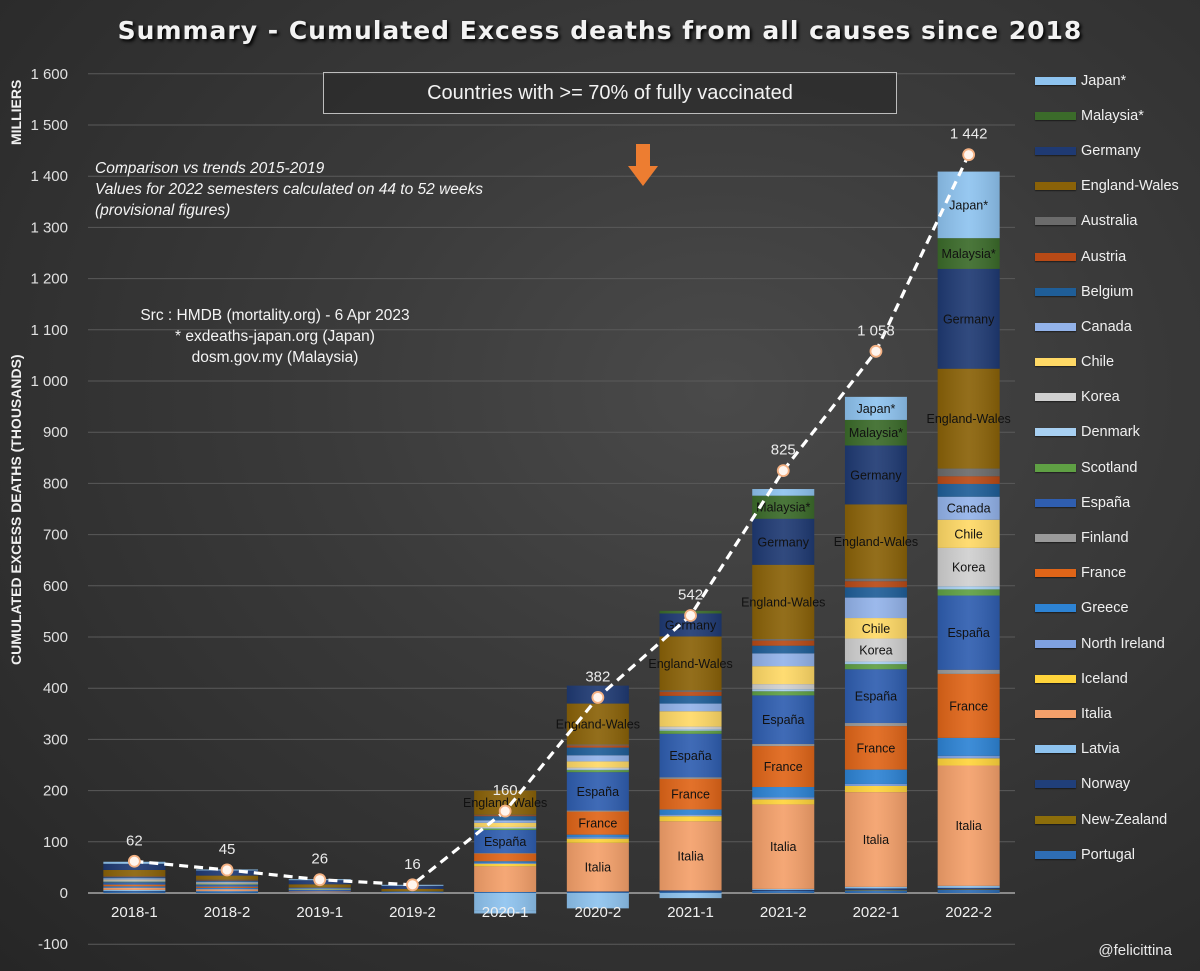  I want to click on y-axis-unit: MILLIERS, so click(16, 112).